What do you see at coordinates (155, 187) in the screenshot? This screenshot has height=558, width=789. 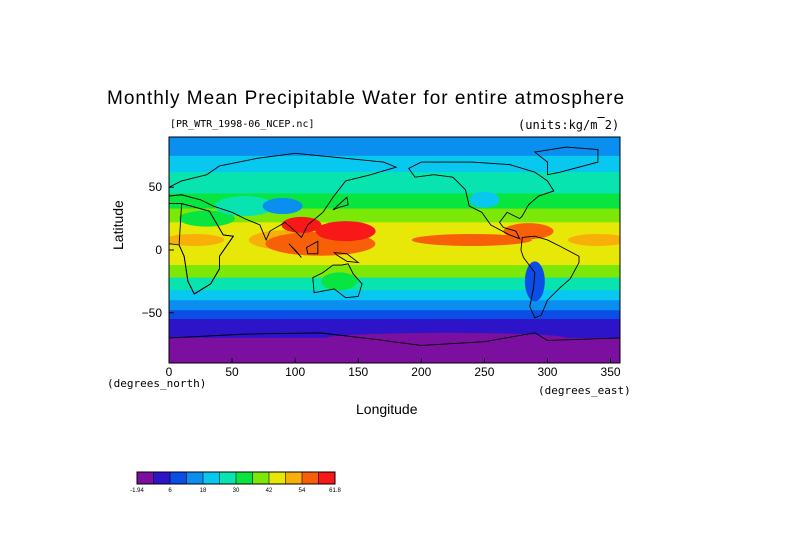 I see `y-tick-label: 50` at bounding box center [155, 187].